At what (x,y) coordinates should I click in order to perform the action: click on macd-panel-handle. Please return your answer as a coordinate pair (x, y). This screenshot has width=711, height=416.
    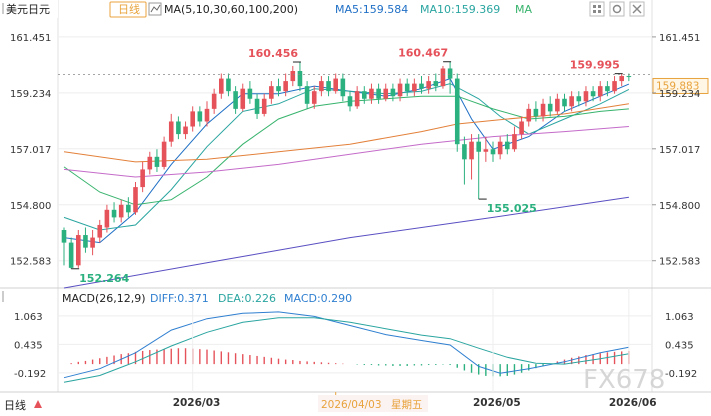
    Looking at the image, I should click on (3, 296).